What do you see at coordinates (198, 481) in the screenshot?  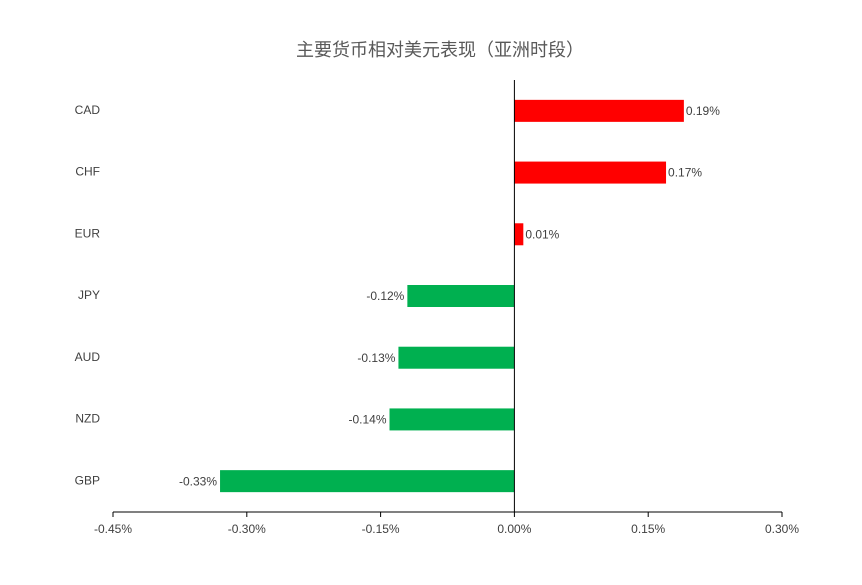 I see `value-label: -0.33%` at bounding box center [198, 481].